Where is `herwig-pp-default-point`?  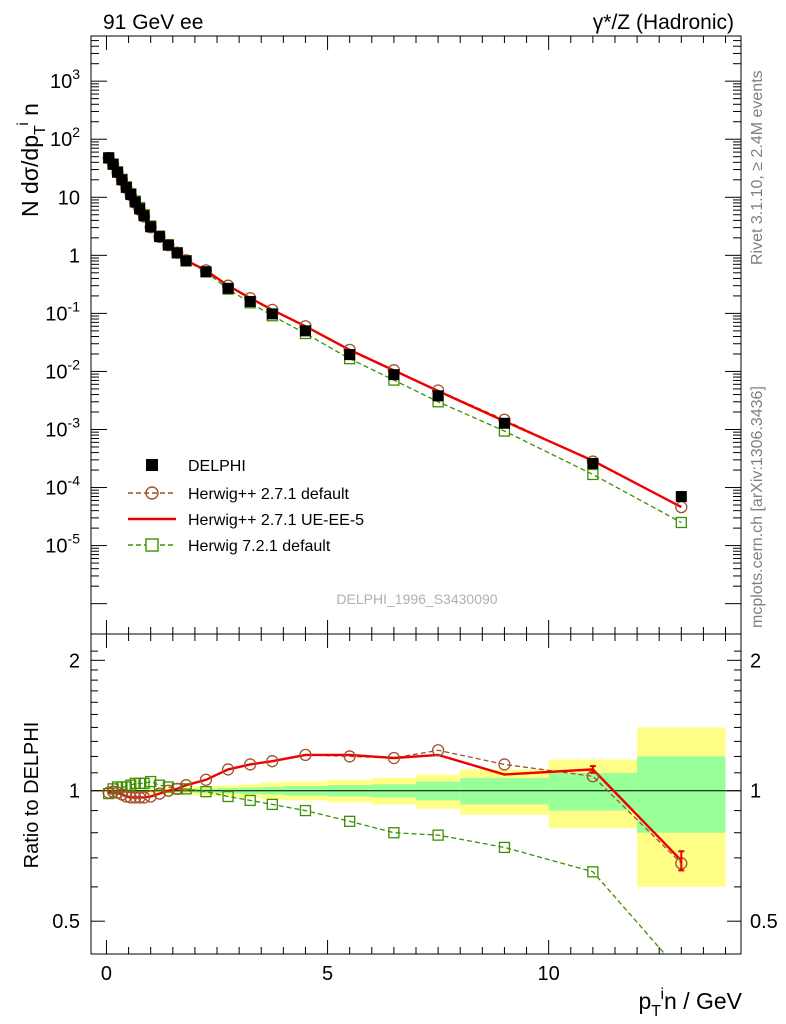
herwig-pp-default-point is located at coordinates (681, 507).